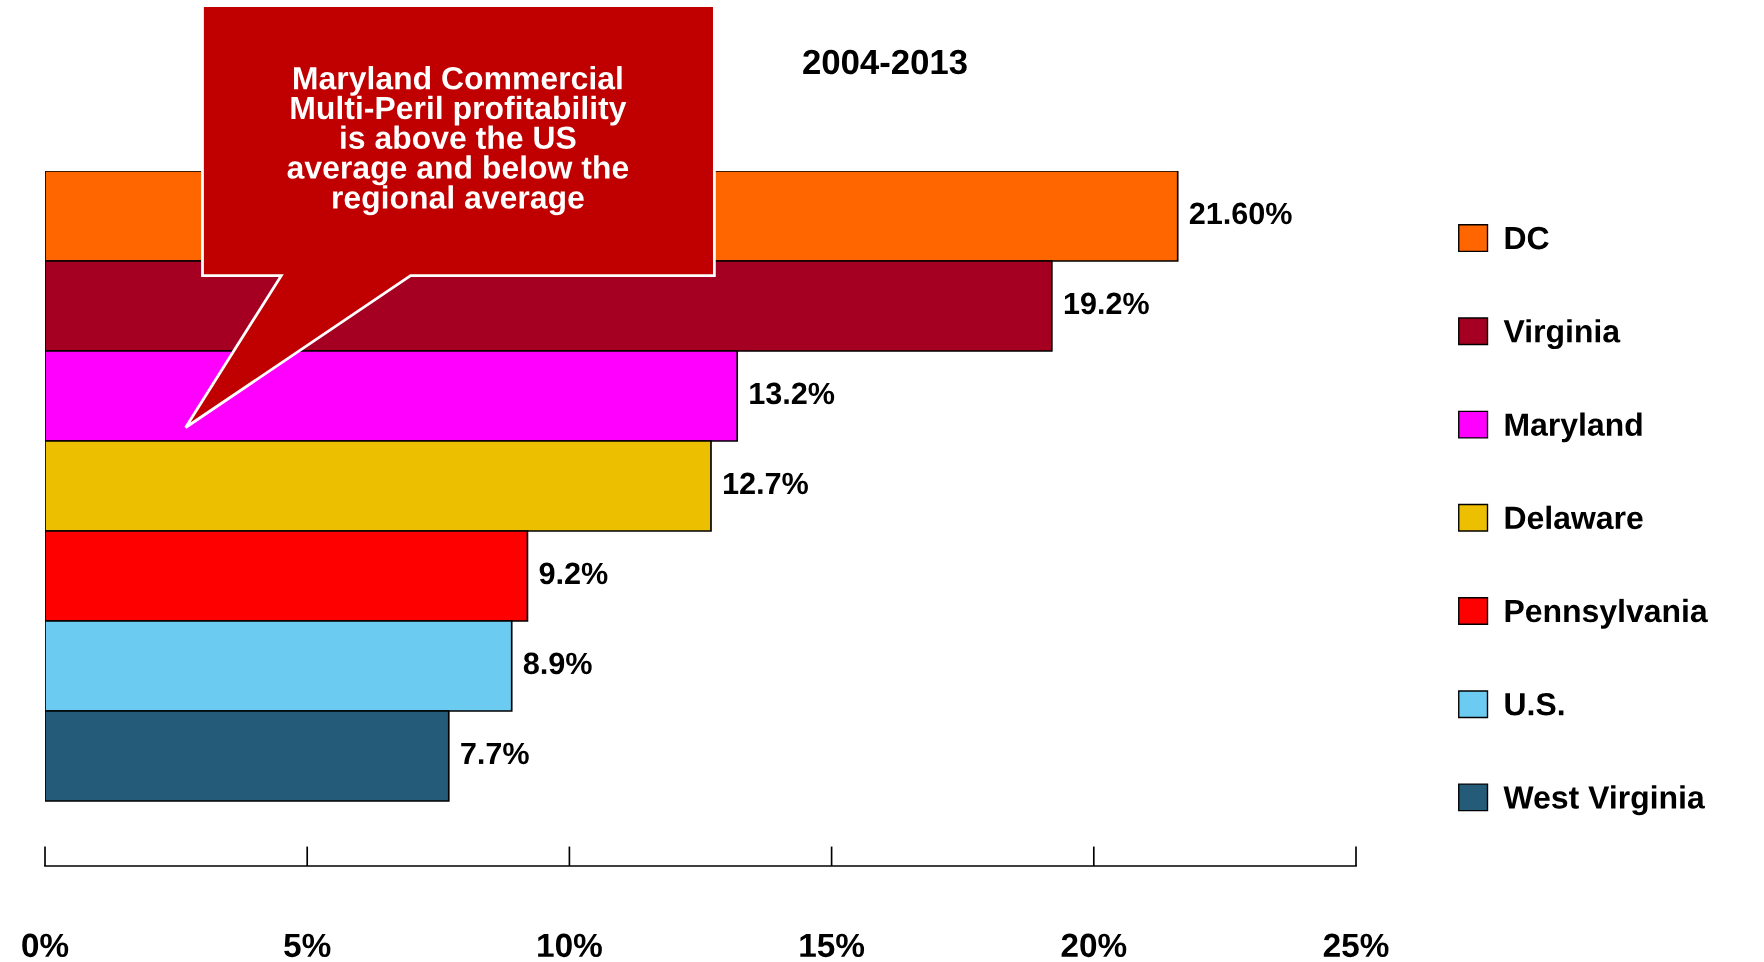 This screenshot has height=962, width=1764. What do you see at coordinates (1606, 613) in the screenshot?
I see `legend-label: Pennsylvania` at bounding box center [1606, 613].